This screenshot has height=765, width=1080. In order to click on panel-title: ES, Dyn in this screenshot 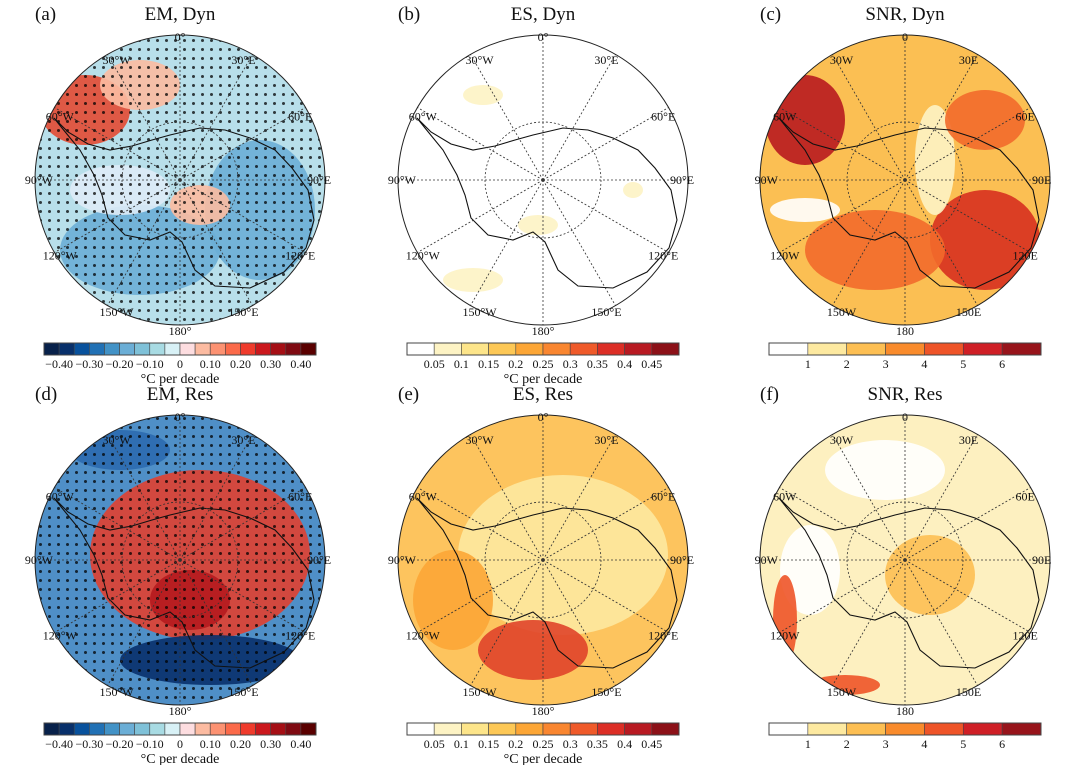, I will do `click(543, 14)`.